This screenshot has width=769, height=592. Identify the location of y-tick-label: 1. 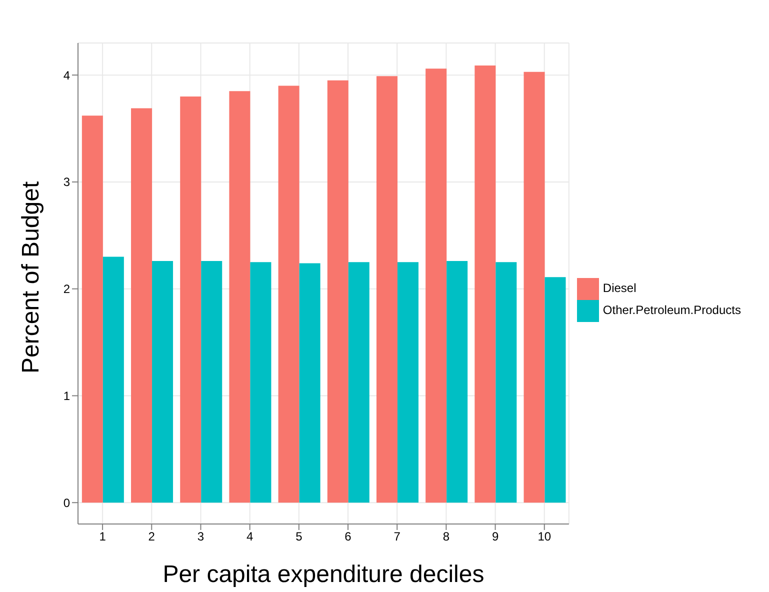
(66, 395).